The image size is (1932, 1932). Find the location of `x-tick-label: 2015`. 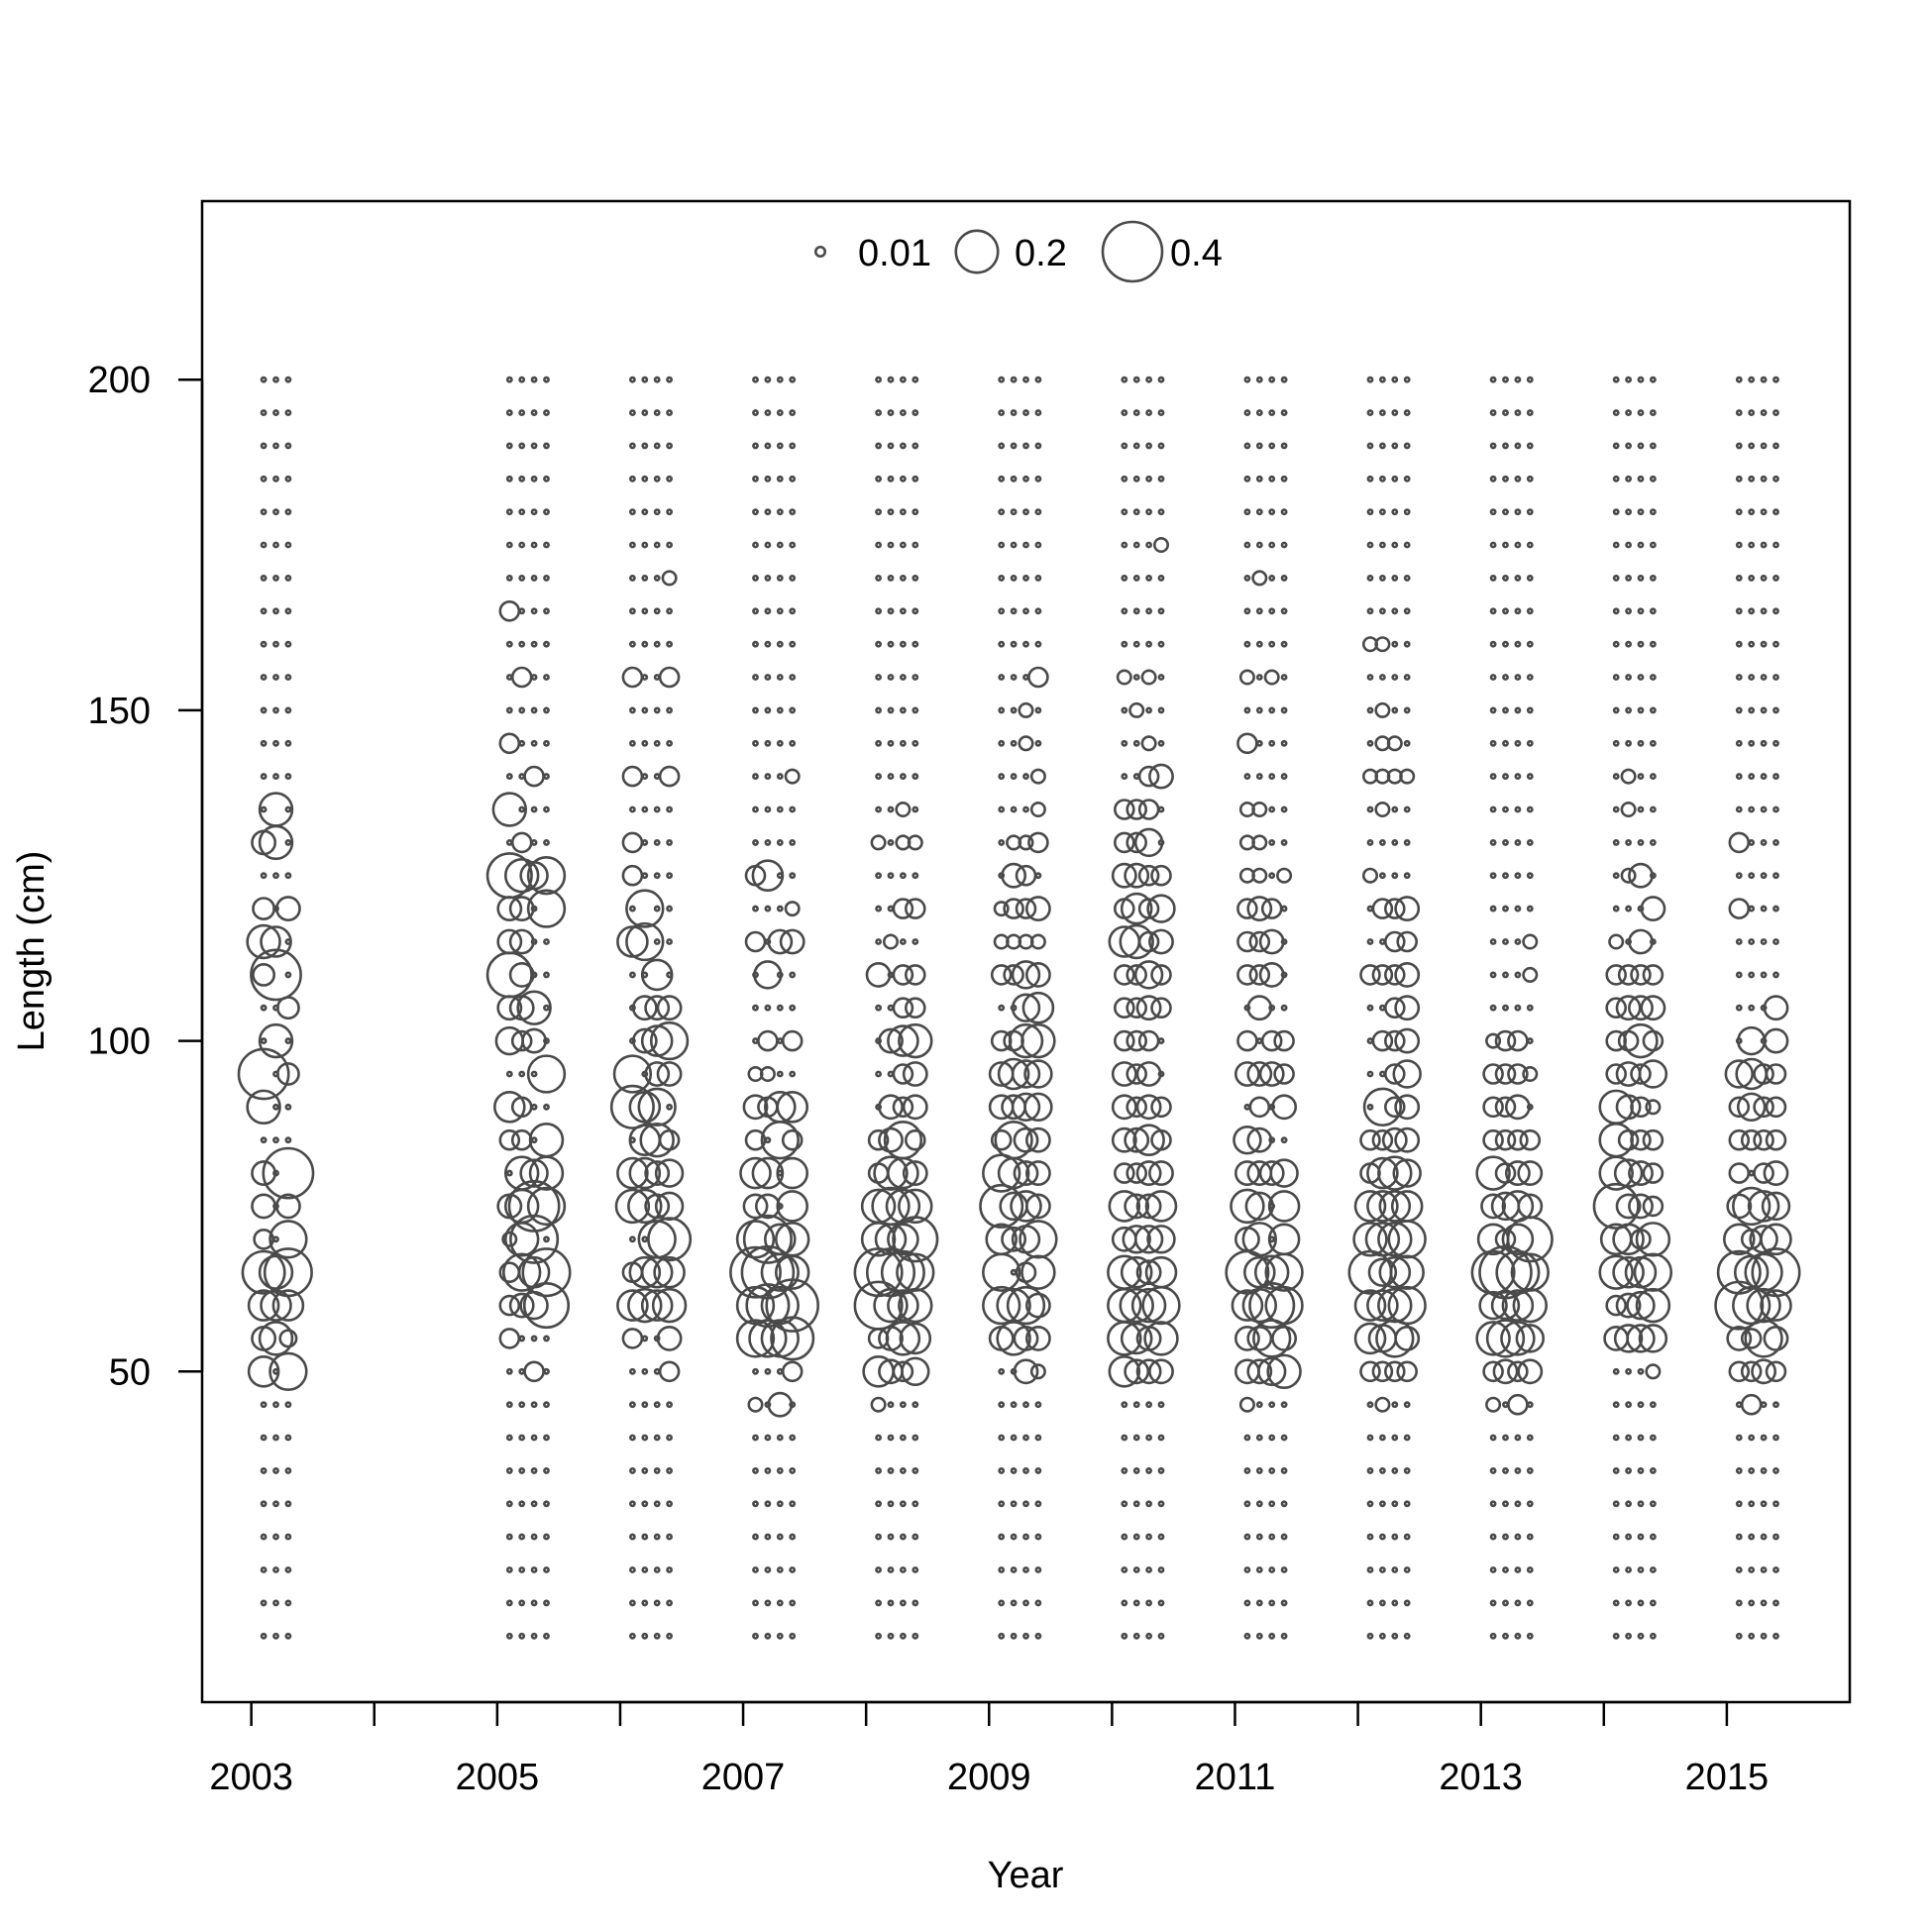

x-tick-label: 2015 is located at coordinates (1727, 1778).